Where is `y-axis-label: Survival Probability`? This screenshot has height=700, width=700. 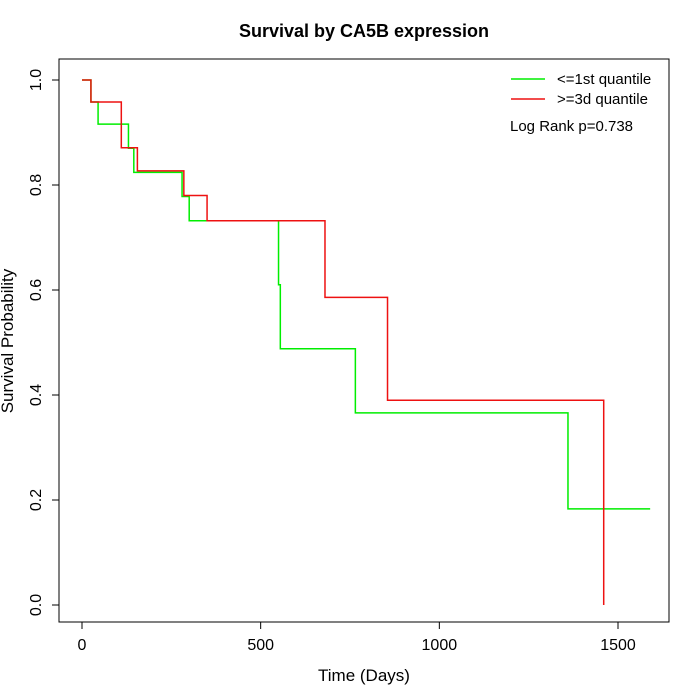
y-axis-label: Survival Probability is located at coordinates (8, 340).